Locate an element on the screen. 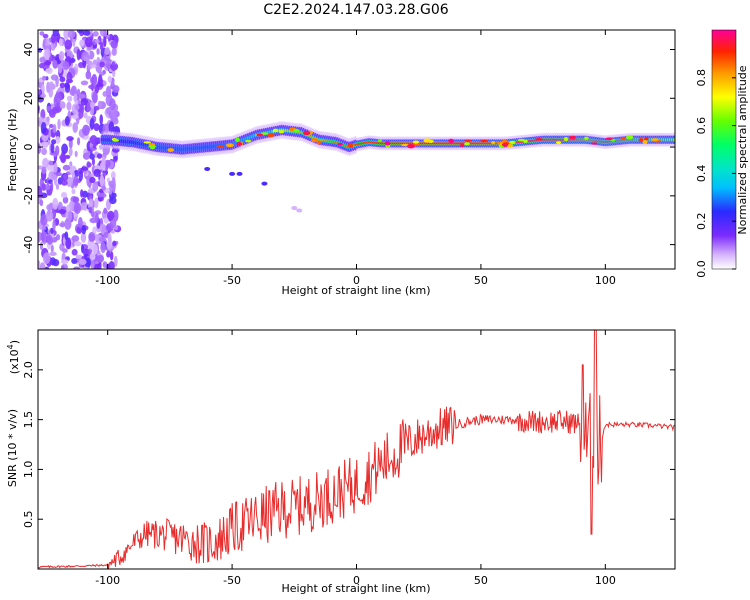 This screenshot has width=750, height=600. snr-x-tick-label: 50 is located at coordinates (481, 580).